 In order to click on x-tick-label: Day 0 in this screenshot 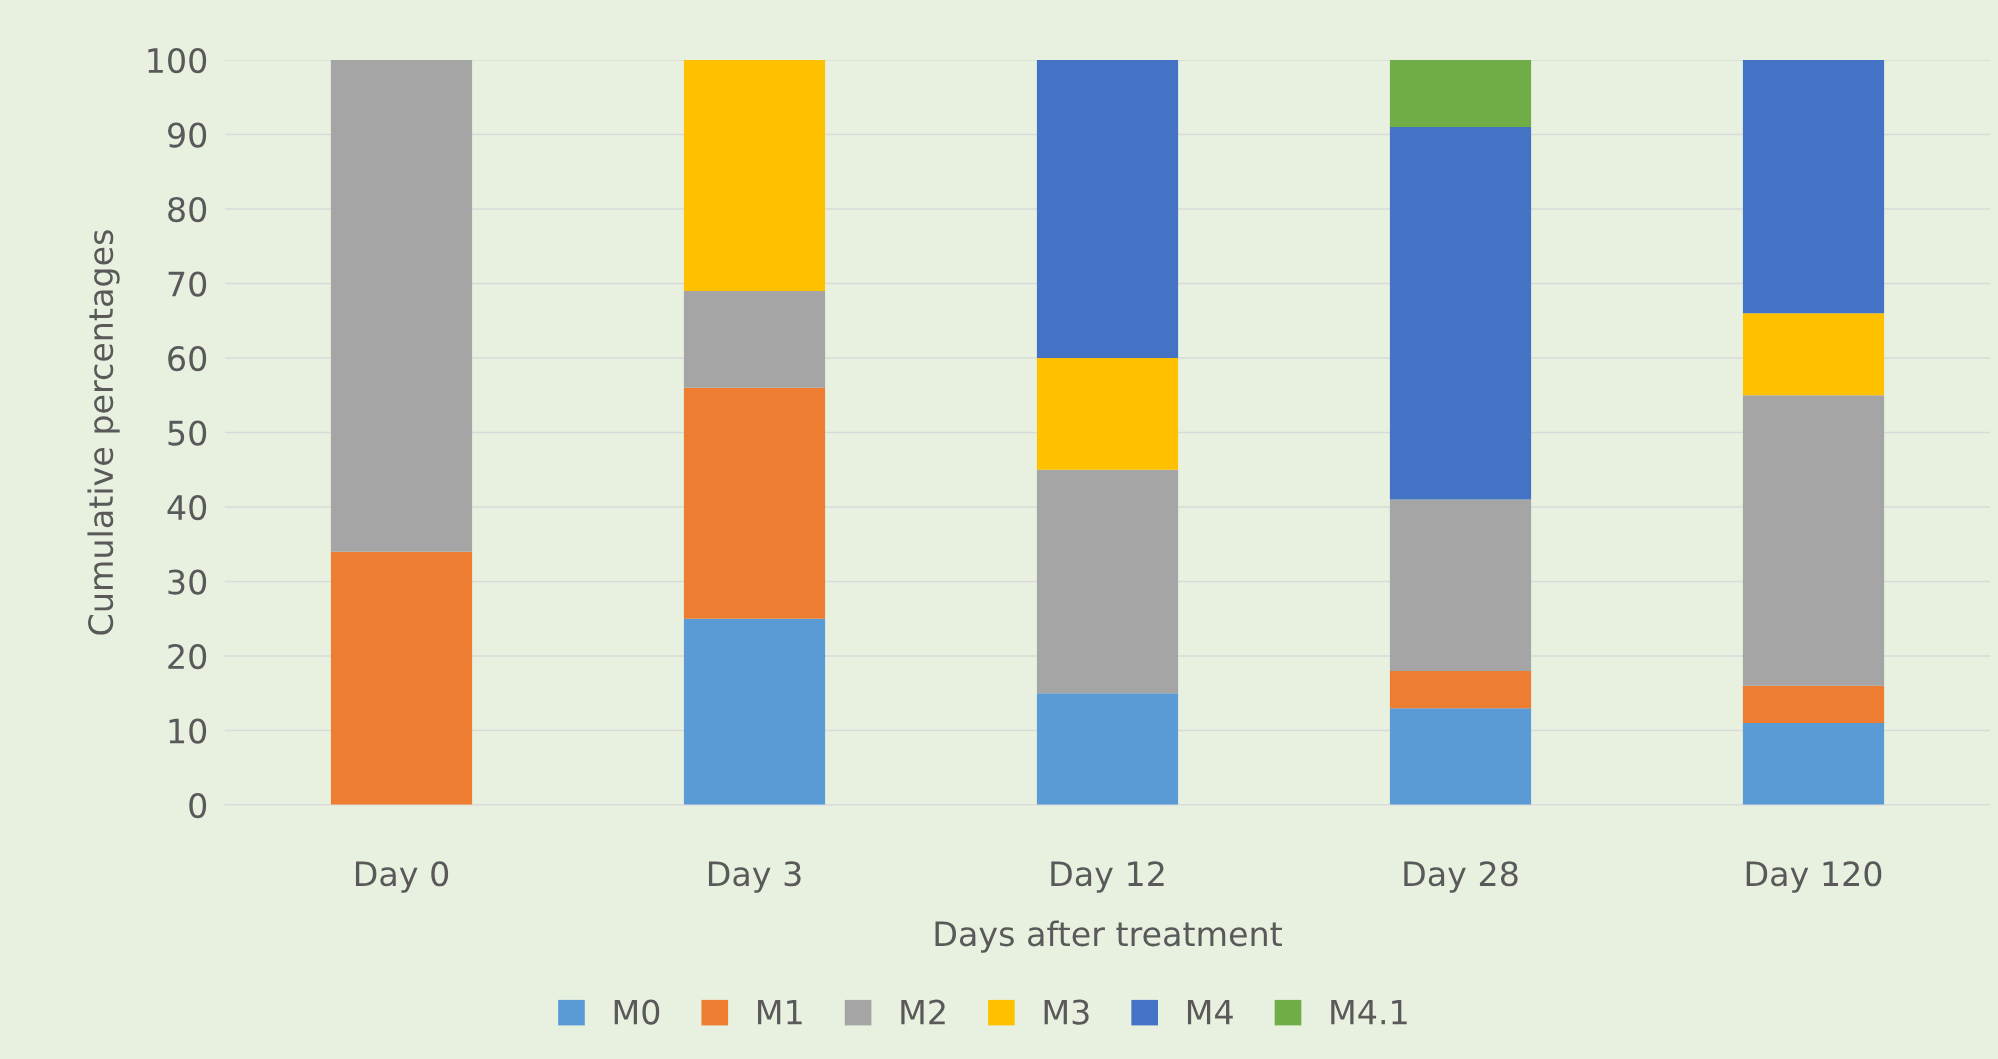, I will do `click(402, 877)`.